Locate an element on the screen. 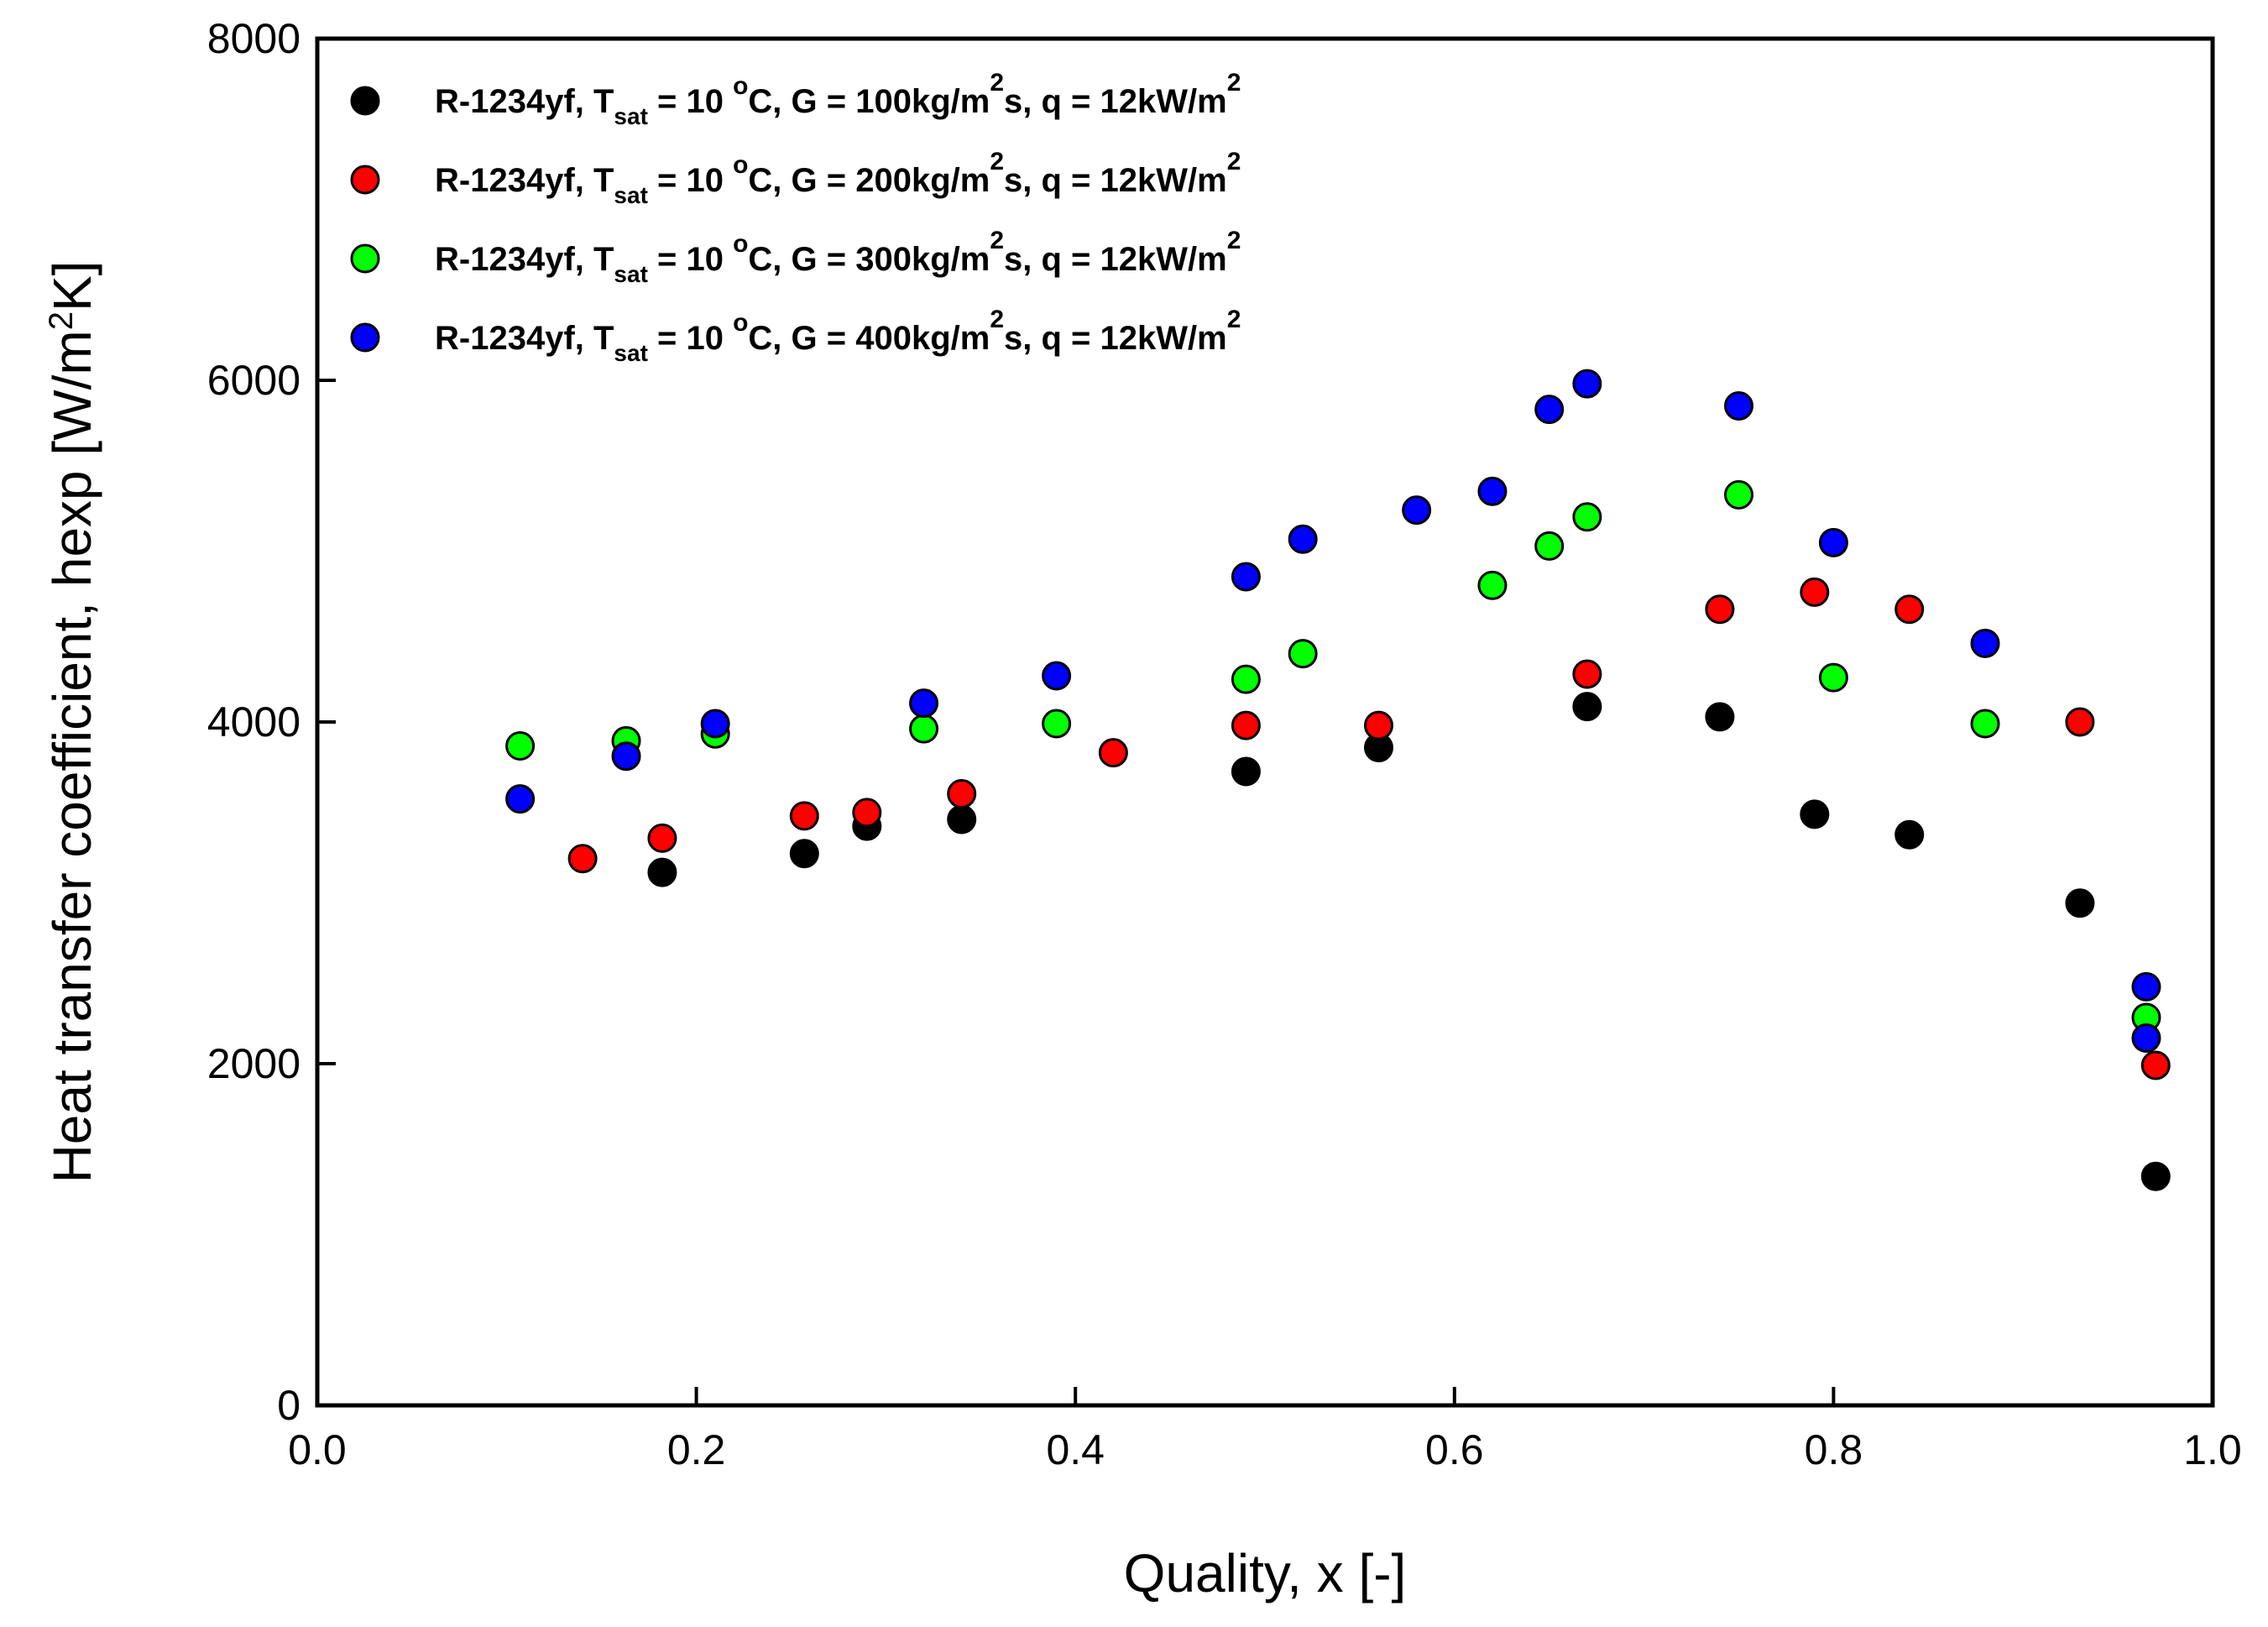 This screenshot has height=1627, width=2268. y-axis-title-unit-end: K] is located at coordinates (72, 286).